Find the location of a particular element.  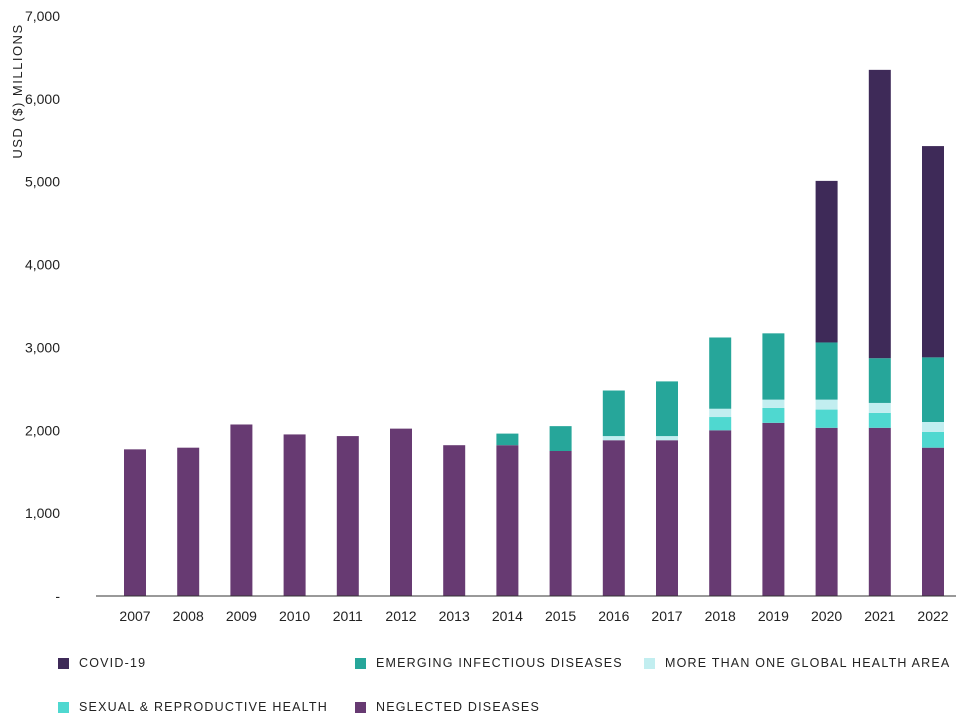

x-tick-label: 2014 is located at coordinates (507, 616).